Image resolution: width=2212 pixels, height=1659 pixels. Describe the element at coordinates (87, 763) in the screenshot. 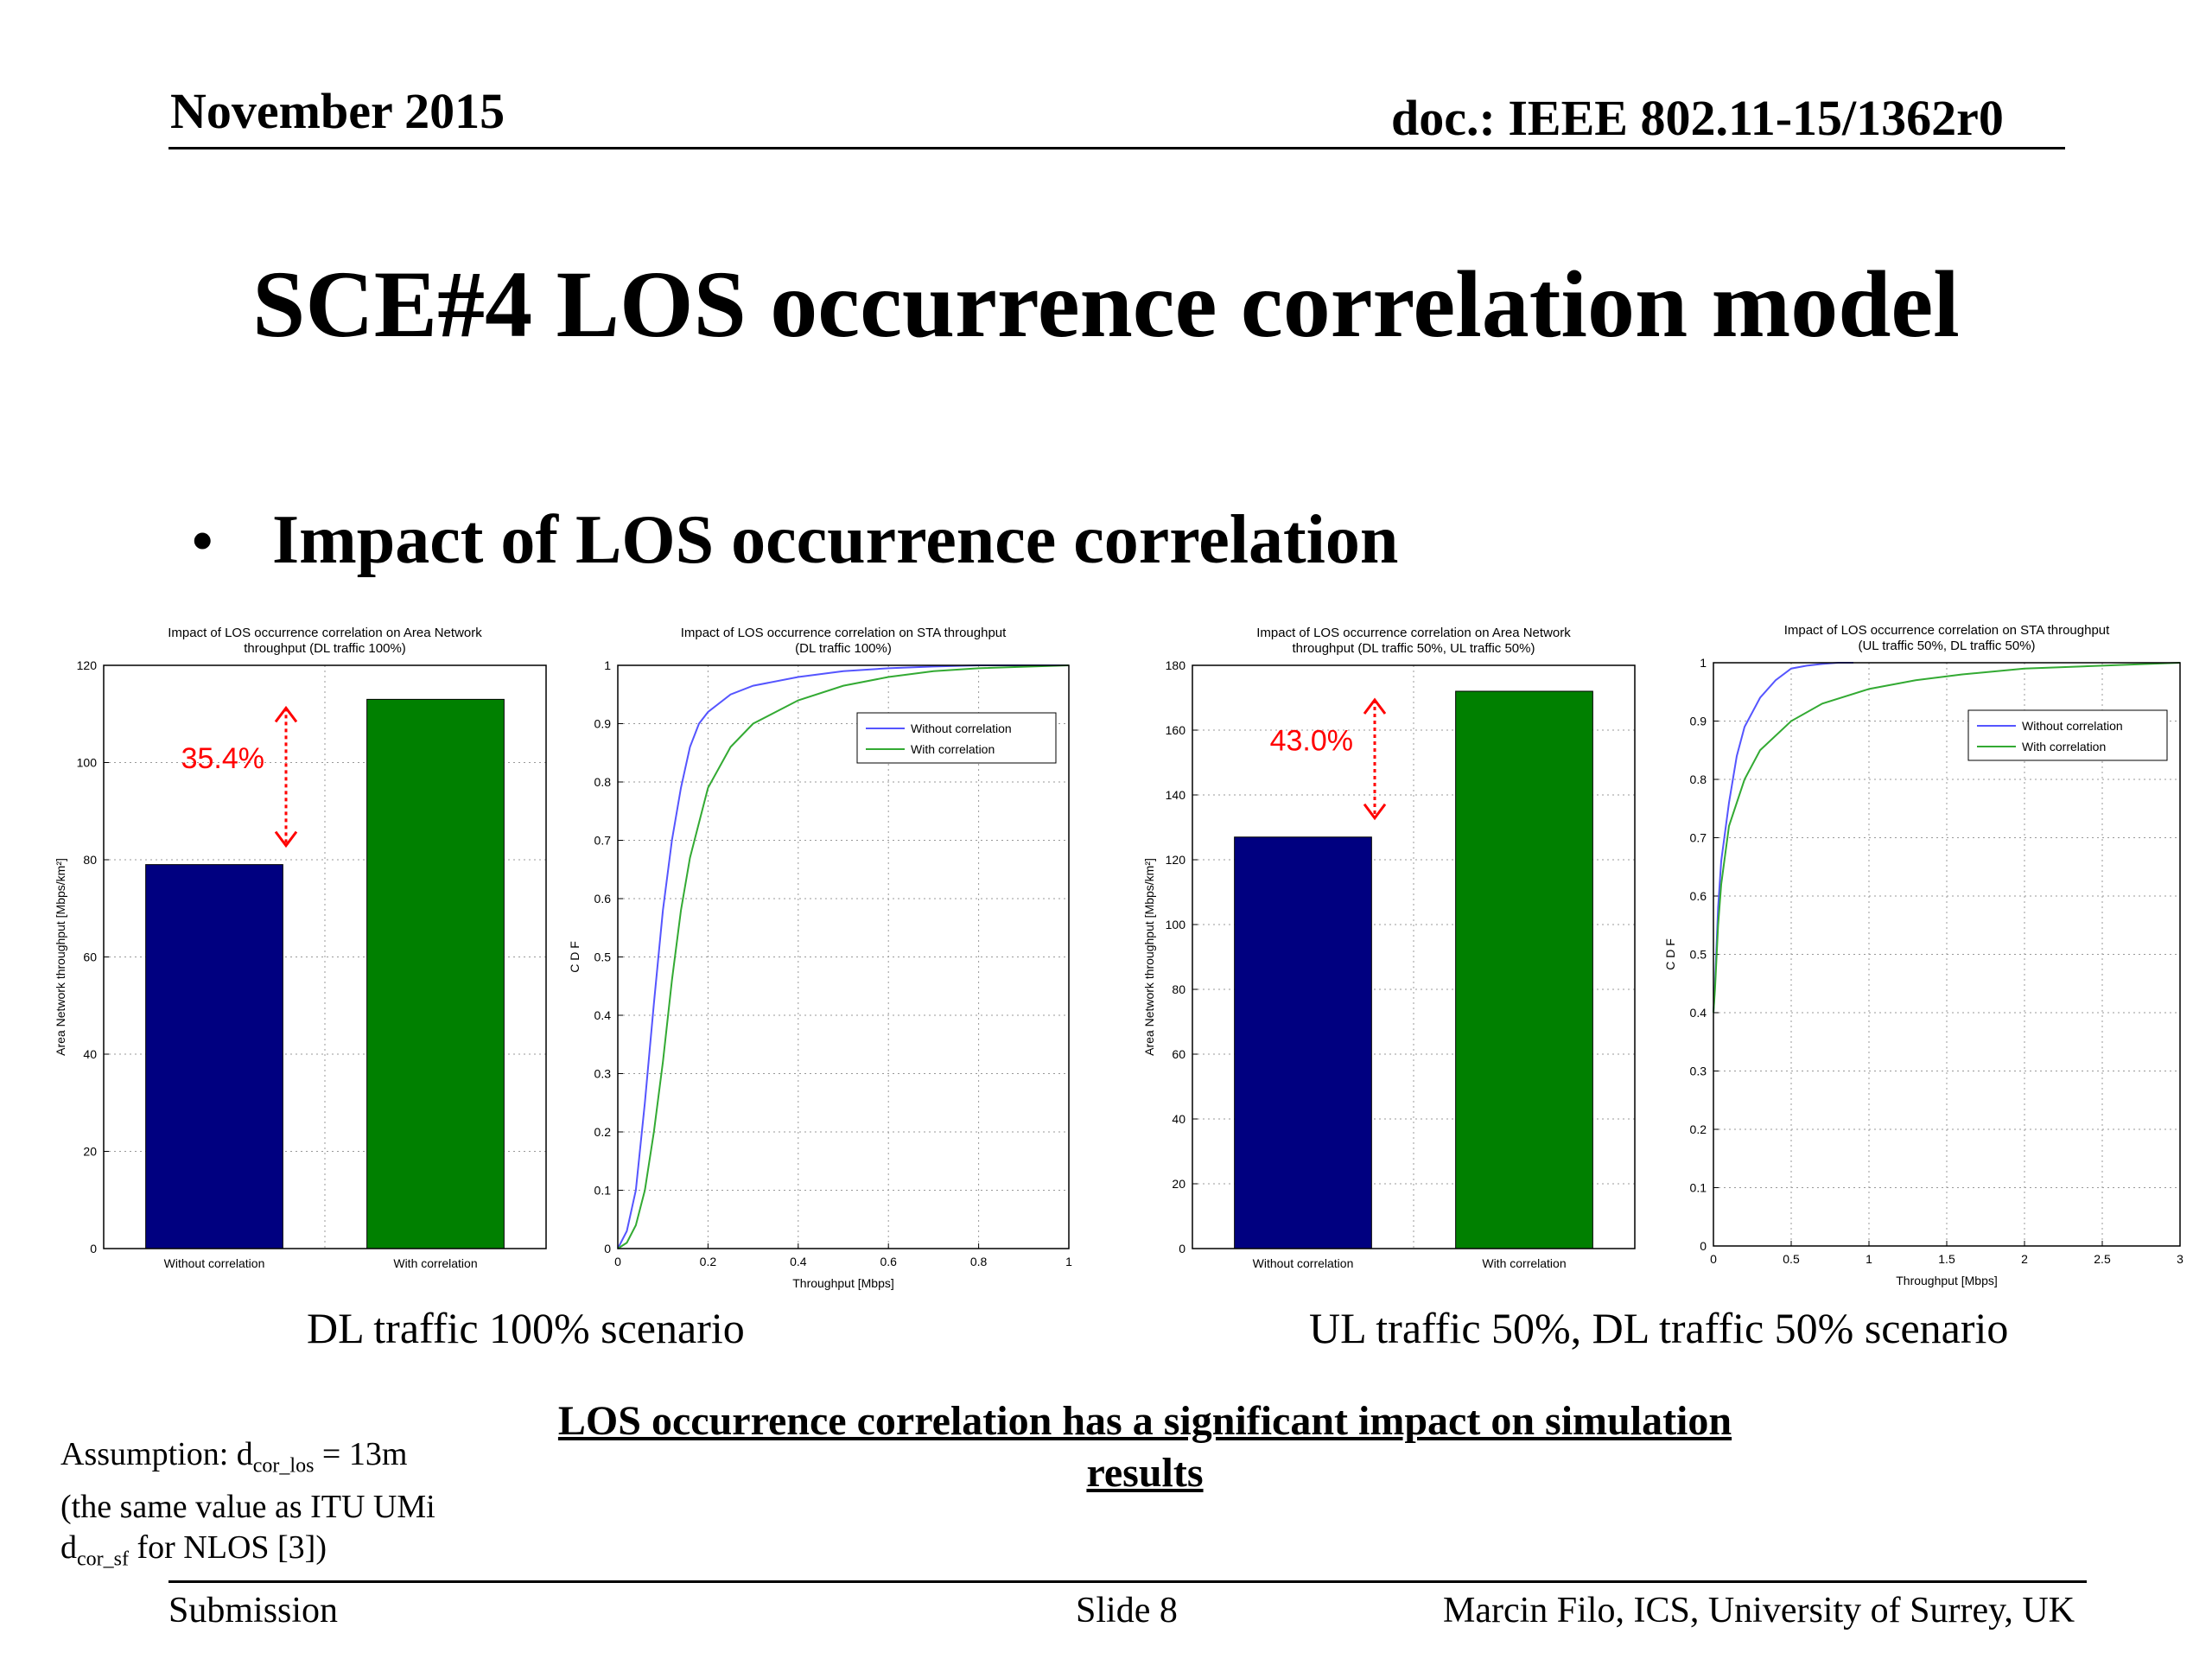

I see `y-tick-label: 100` at that location.